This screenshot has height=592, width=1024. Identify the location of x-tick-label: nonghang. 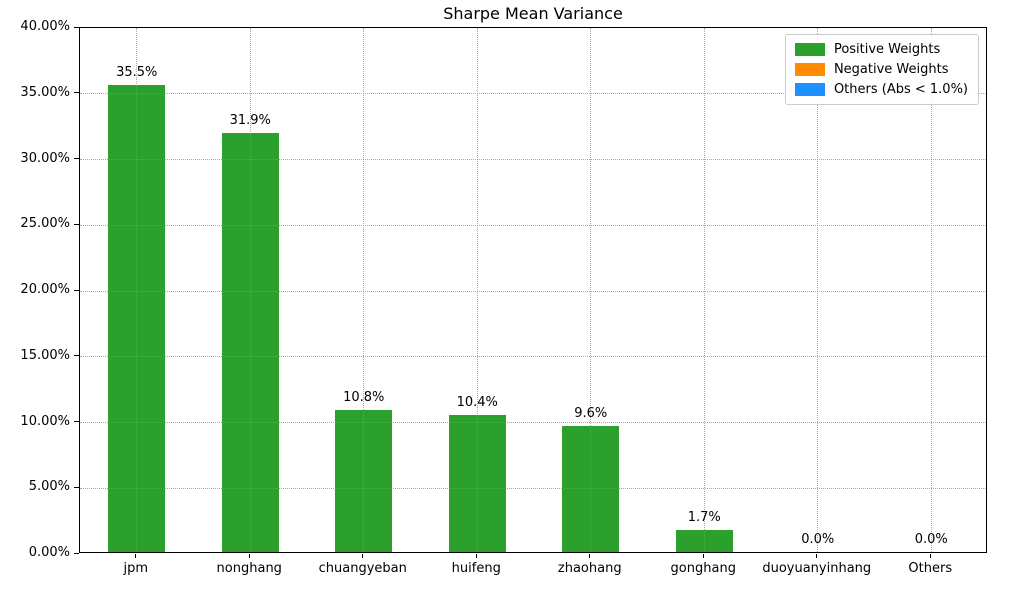
(249, 568).